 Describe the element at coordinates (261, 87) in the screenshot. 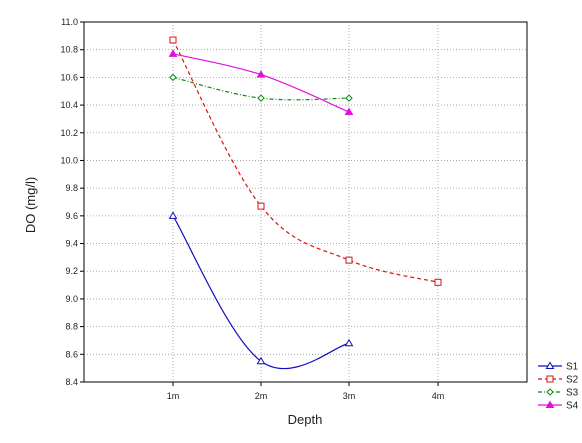

I see `series-s3` at that location.